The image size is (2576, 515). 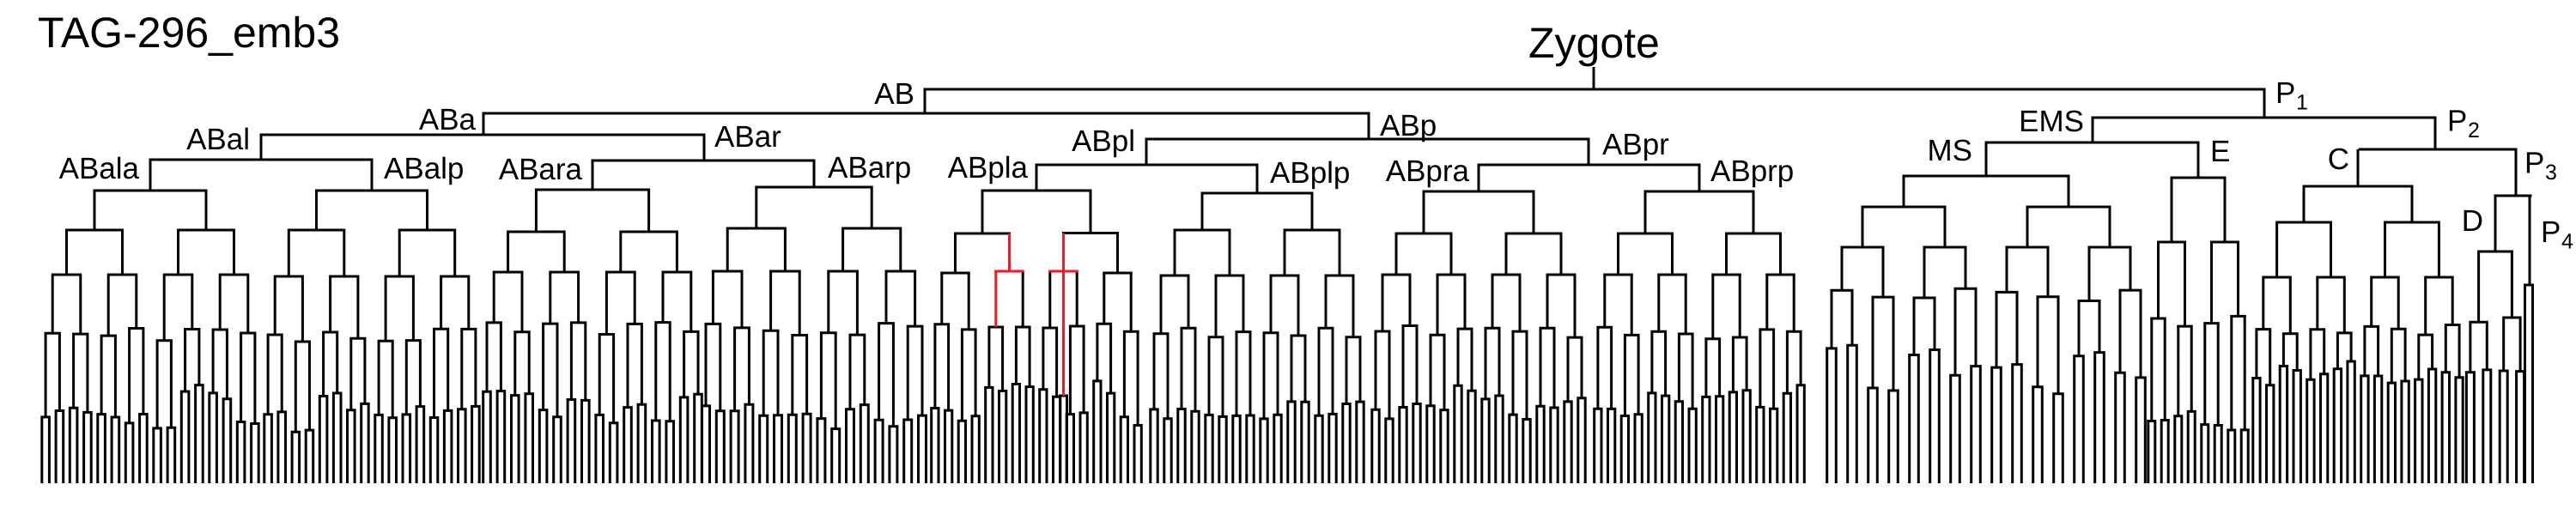 I want to click on svg-text: E, so click(x=2220, y=151).